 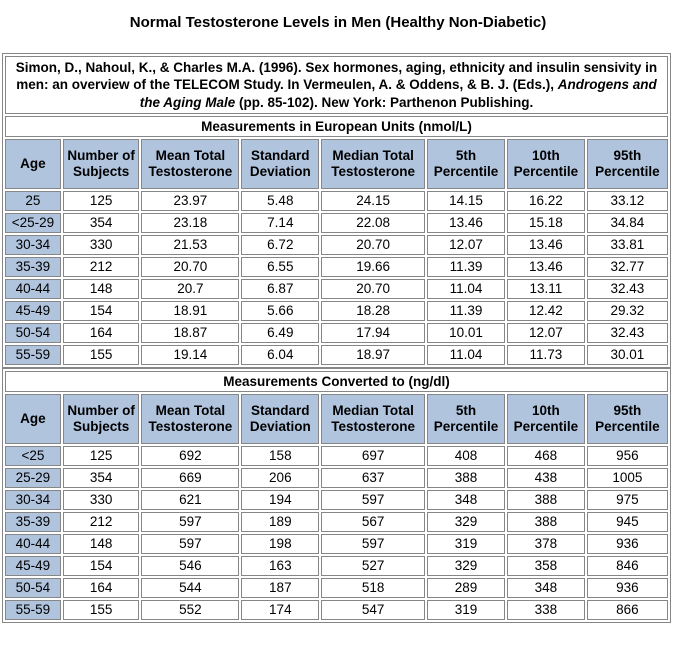 I want to click on value-cell: 20.70, so click(x=373, y=245).